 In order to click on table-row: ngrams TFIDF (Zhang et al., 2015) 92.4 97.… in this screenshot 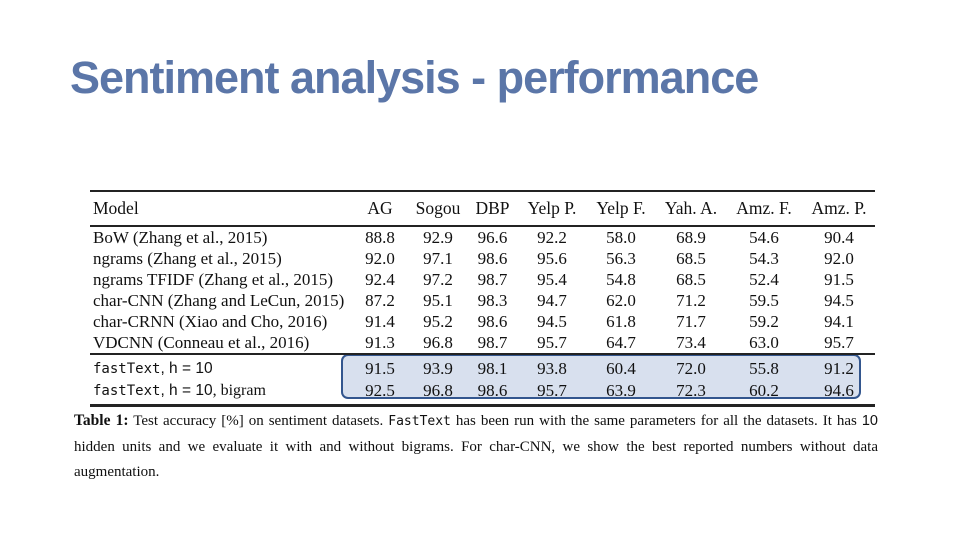, I will do `click(482, 279)`.